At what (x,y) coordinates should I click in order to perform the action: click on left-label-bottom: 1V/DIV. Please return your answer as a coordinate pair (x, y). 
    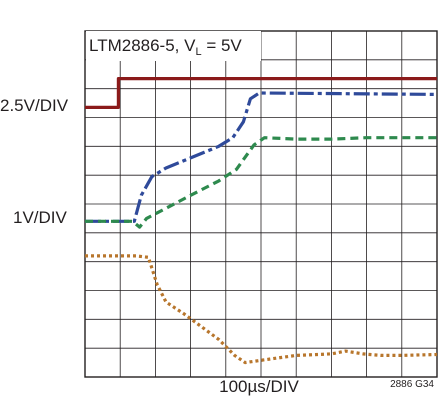
    Looking at the image, I should click on (40, 217).